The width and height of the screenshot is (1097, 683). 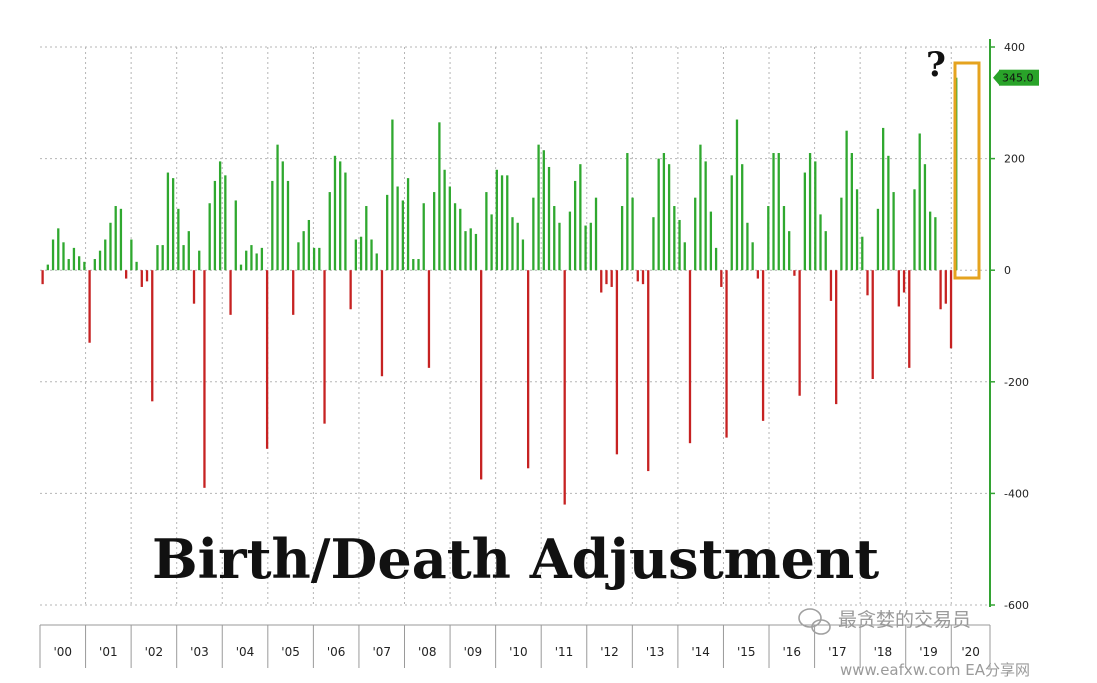 I want to click on y-axis: 400 200 0 -200 -400 -600 345.0, so click(x=1014, y=325).